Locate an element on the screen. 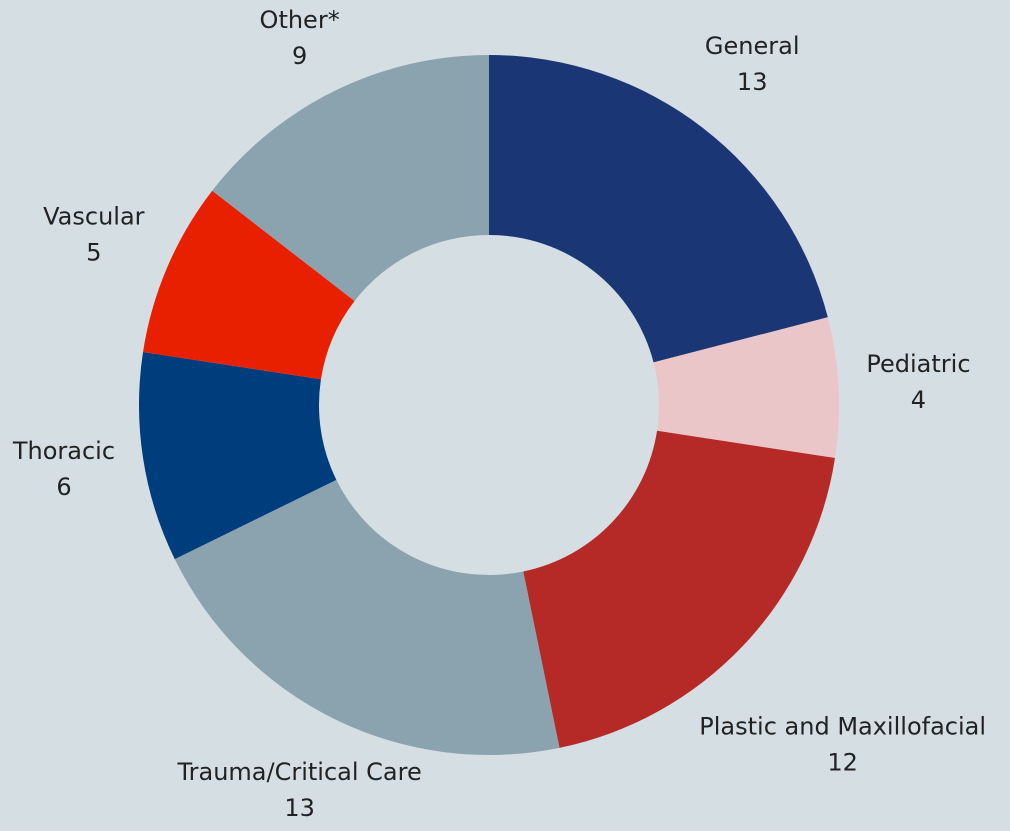 The image size is (1010, 831). slice-label: General is located at coordinates (752, 46).